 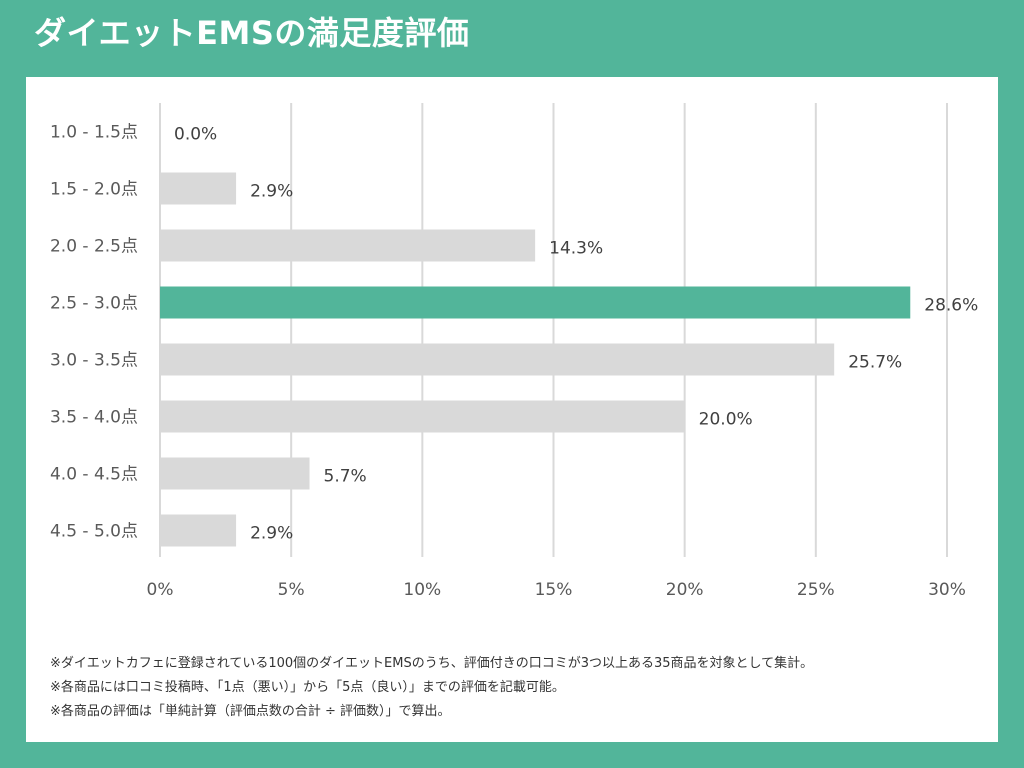 I want to click on category-label: 4.0 - 4.5点, so click(x=94, y=475).